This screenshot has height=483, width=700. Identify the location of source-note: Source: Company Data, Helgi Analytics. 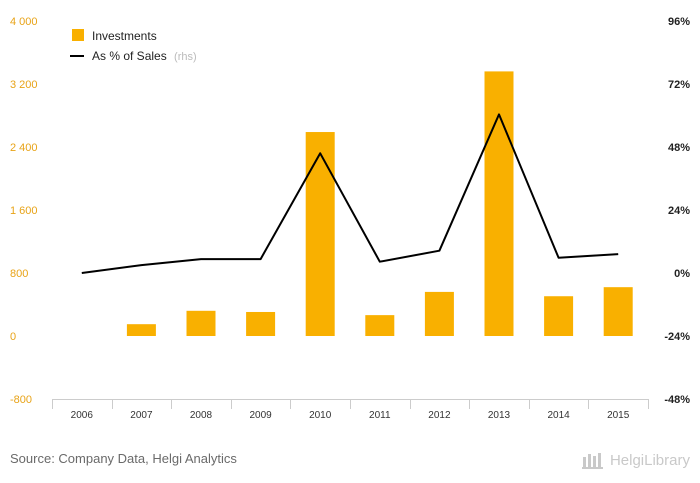
(123, 458).